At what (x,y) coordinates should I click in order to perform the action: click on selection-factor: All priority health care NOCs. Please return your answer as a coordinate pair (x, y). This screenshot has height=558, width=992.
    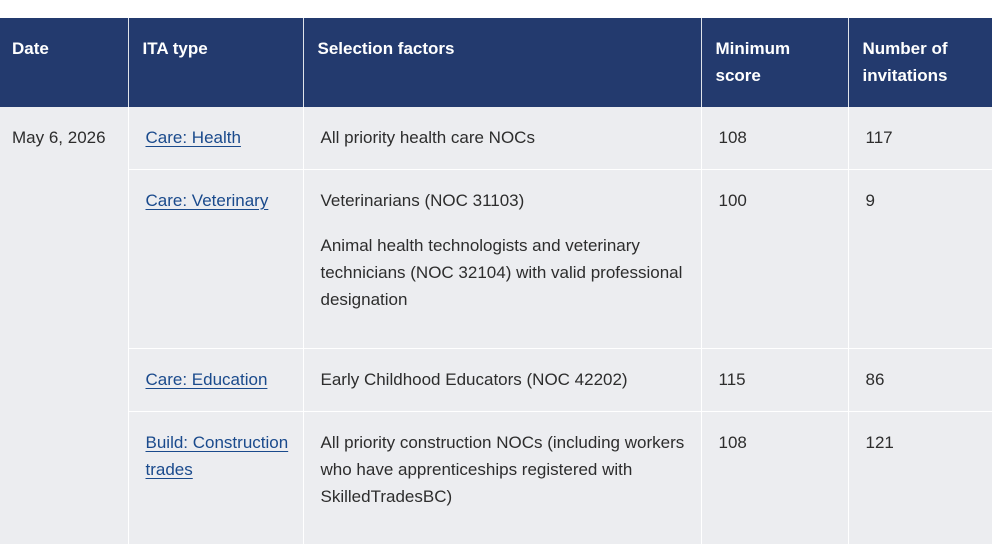
    Looking at the image, I should click on (427, 137).